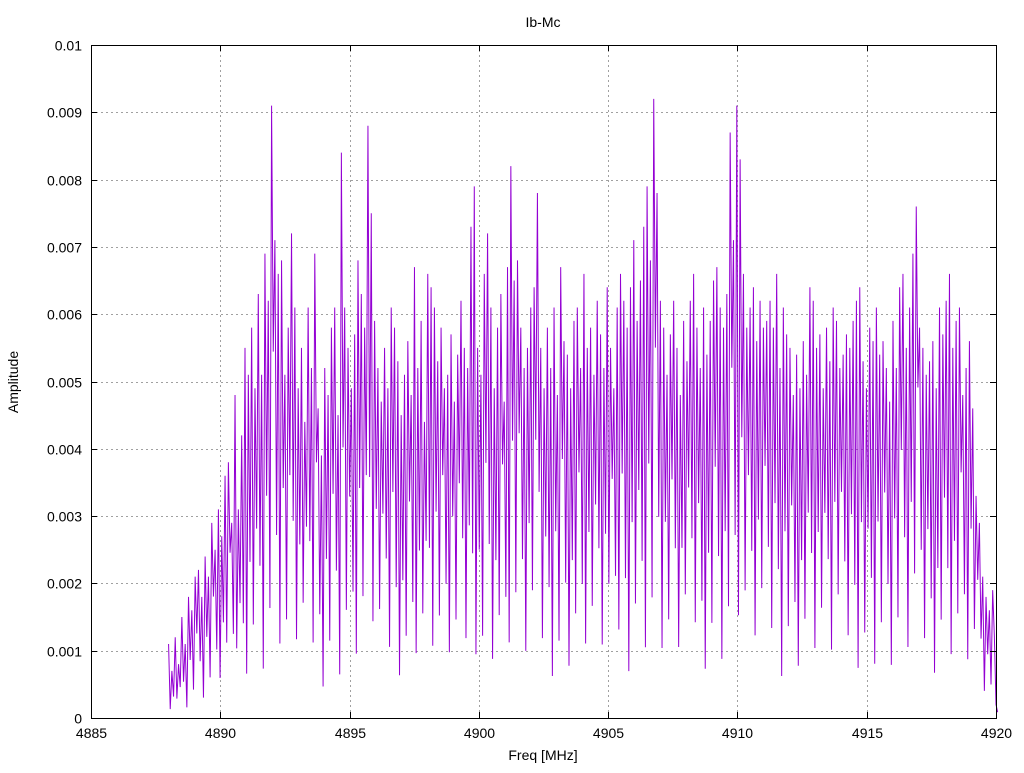 Image resolution: width=1024 pixels, height=773 pixels. I want to click on x-tick-label: 4905, so click(608, 733).